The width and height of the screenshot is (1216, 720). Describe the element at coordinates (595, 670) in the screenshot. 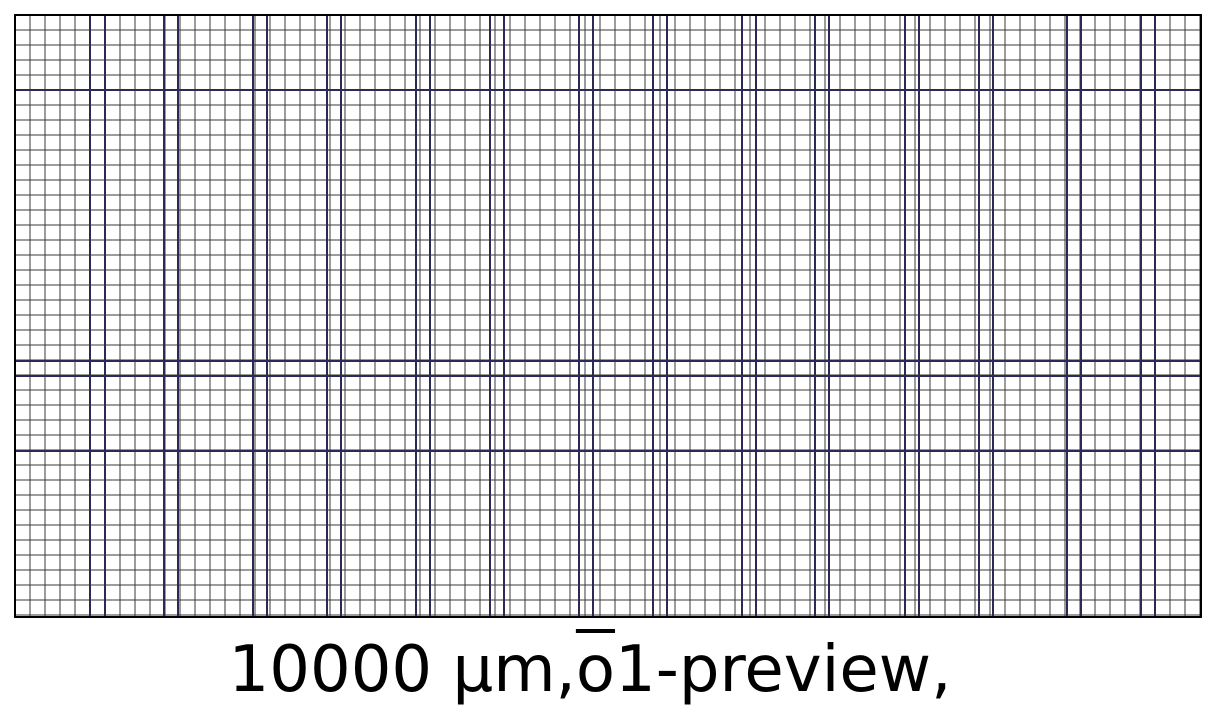

I see `caption-overlined-letter: o` at that location.